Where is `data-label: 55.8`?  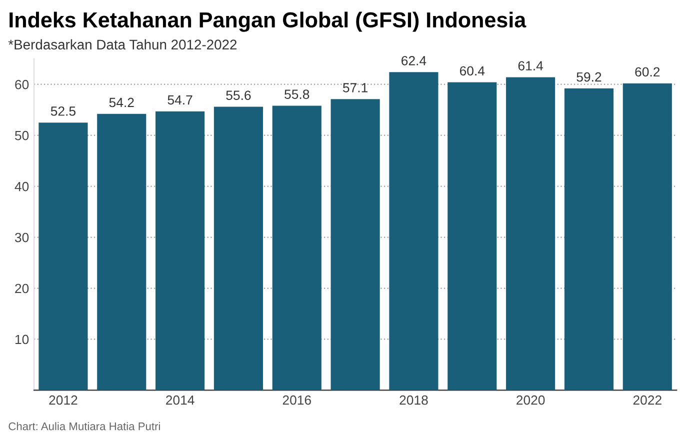
data-label: 55.8 is located at coordinates (297, 94).